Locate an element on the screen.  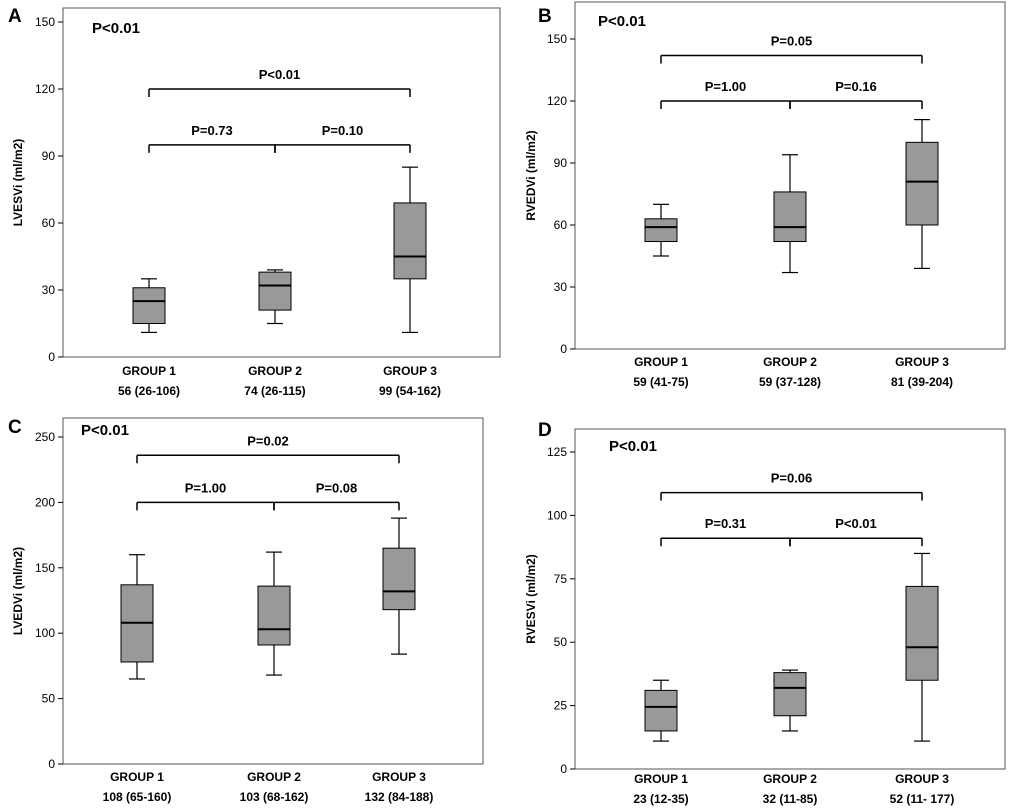
comparison-p-value: P=0.05 is located at coordinates (792, 41).